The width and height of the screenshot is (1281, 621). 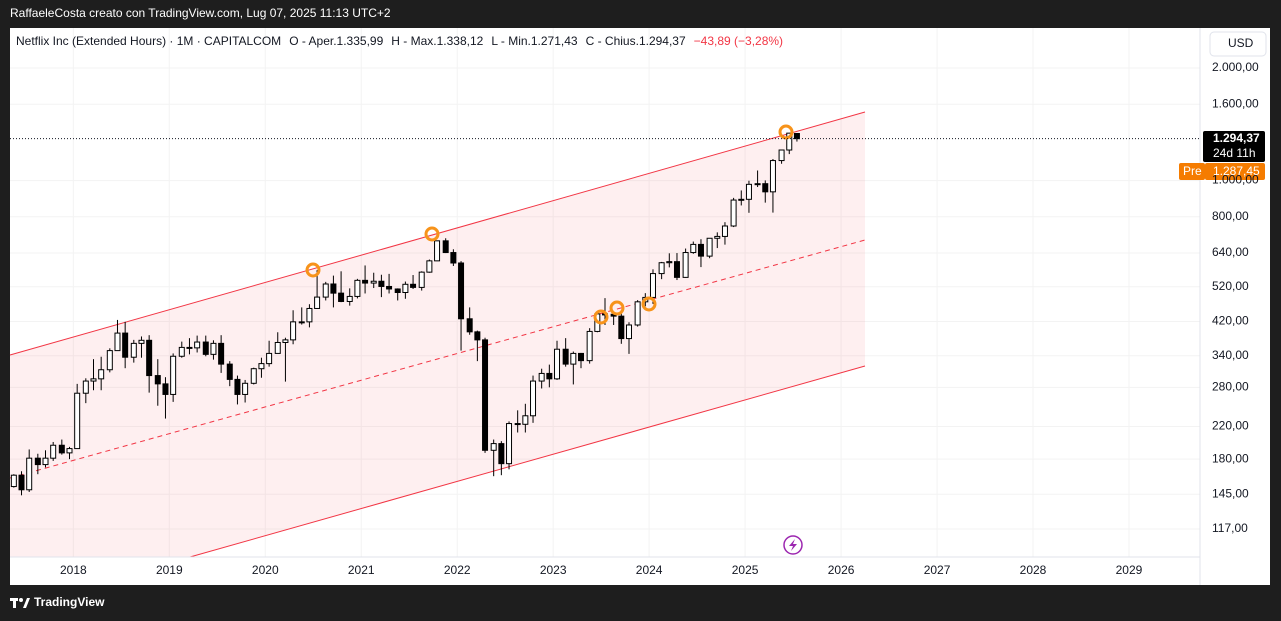 What do you see at coordinates (636, 41) in the screenshot?
I see `legend-item: C - Chius.1.294,37` at bounding box center [636, 41].